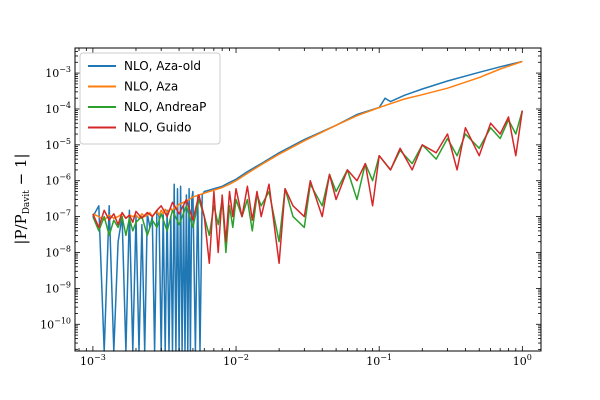  I want to click on y-tick-label: 10⁻⁸, so click(58, 252).